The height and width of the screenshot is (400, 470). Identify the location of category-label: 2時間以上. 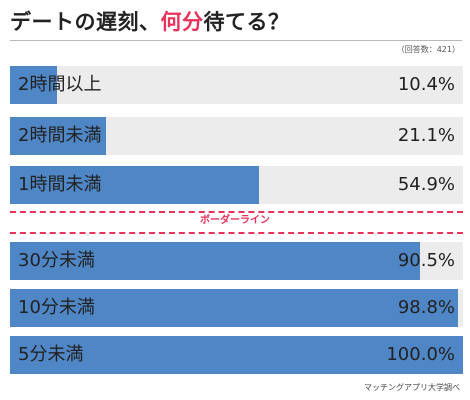
(60, 84).